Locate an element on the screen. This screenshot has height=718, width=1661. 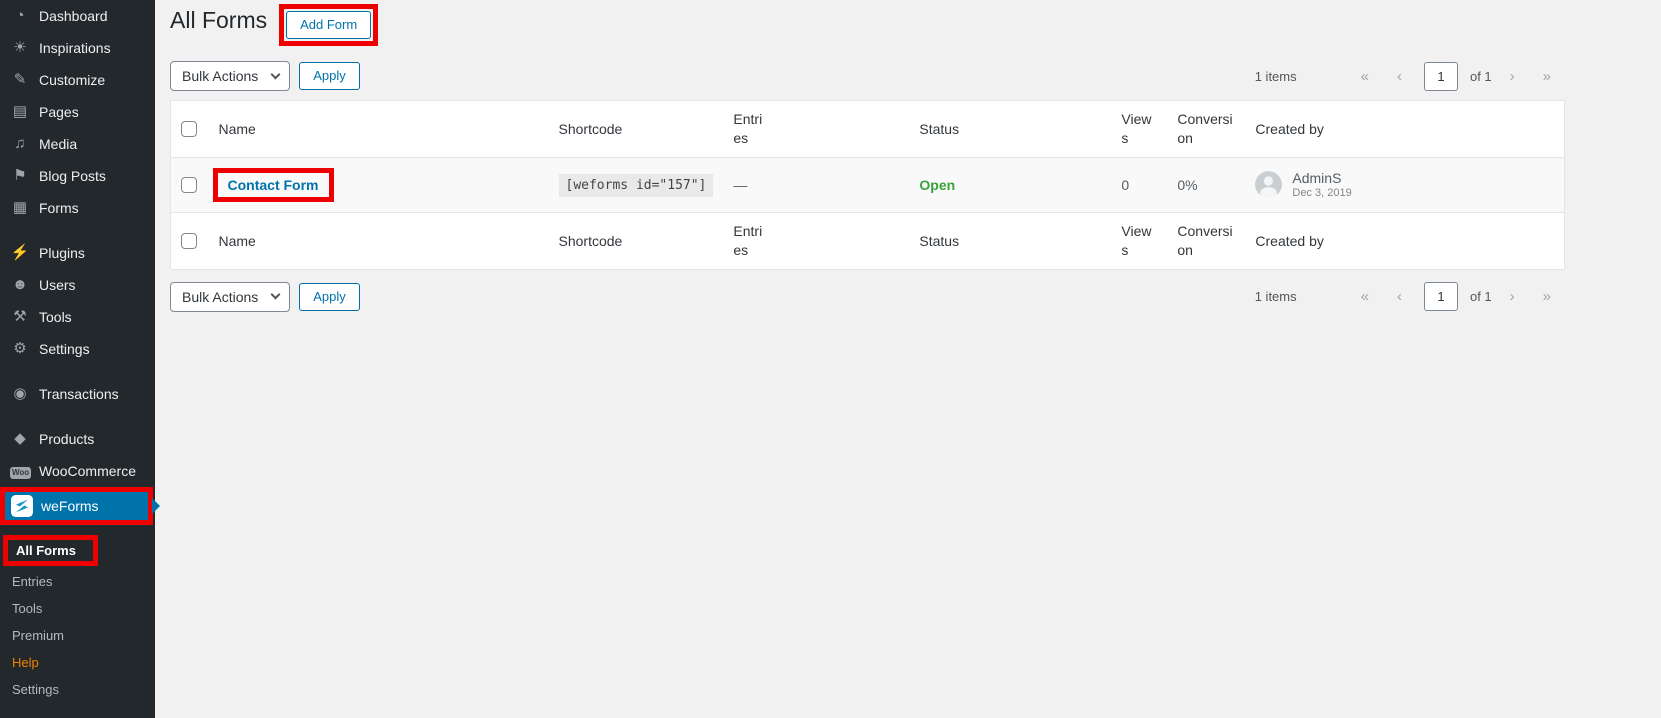
lightbulb-icon: ☀ is located at coordinates (20, 47).